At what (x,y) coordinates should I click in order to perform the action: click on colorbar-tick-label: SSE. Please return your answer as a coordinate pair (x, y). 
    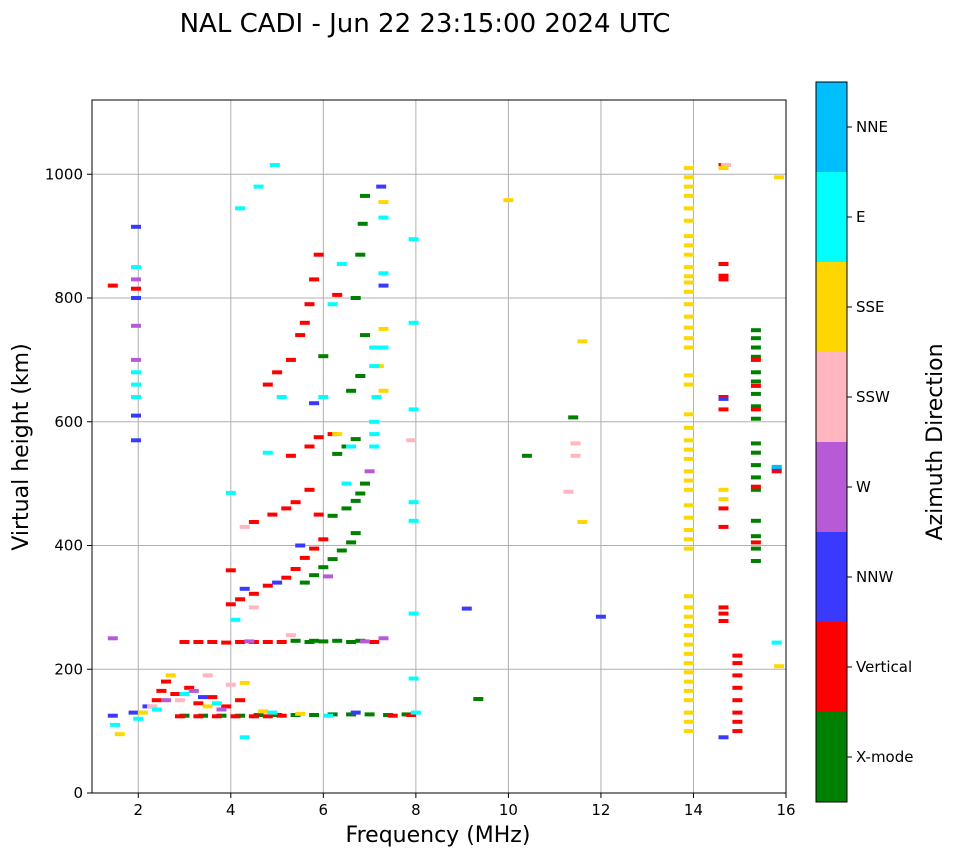
    Looking at the image, I should click on (870, 307).